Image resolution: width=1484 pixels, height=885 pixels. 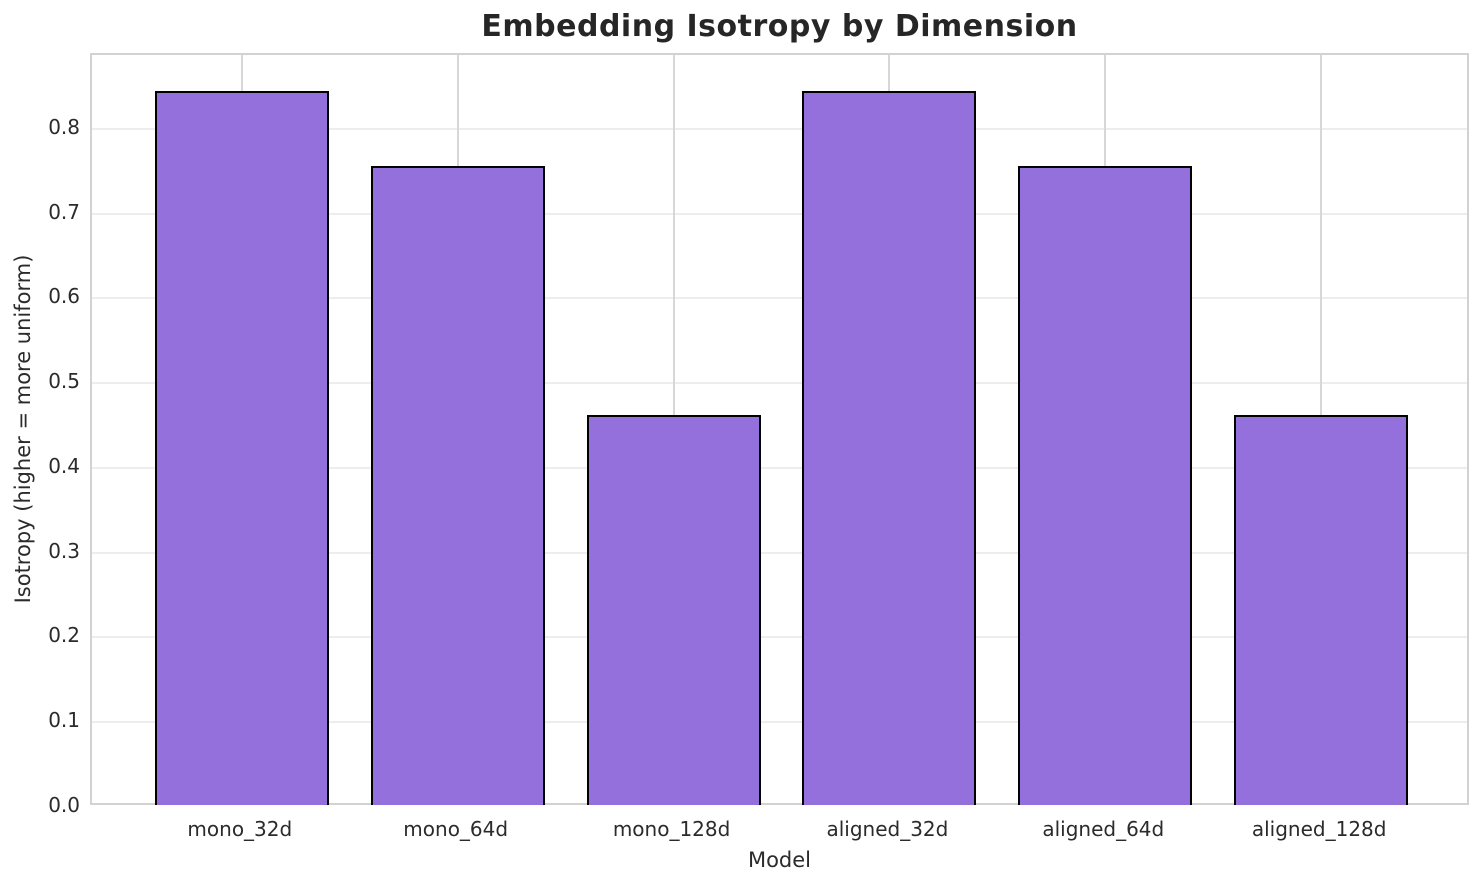 What do you see at coordinates (64, 381) in the screenshot?
I see `y-tick-label: 0.5` at bounding box center [64, 381].